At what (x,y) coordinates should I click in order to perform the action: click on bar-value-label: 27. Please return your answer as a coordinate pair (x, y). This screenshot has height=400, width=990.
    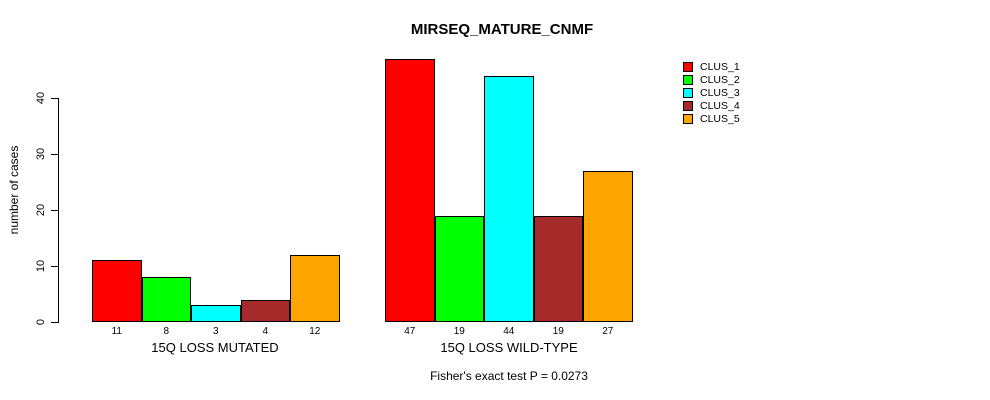
    Looking at the image, I should click on (608, 331).